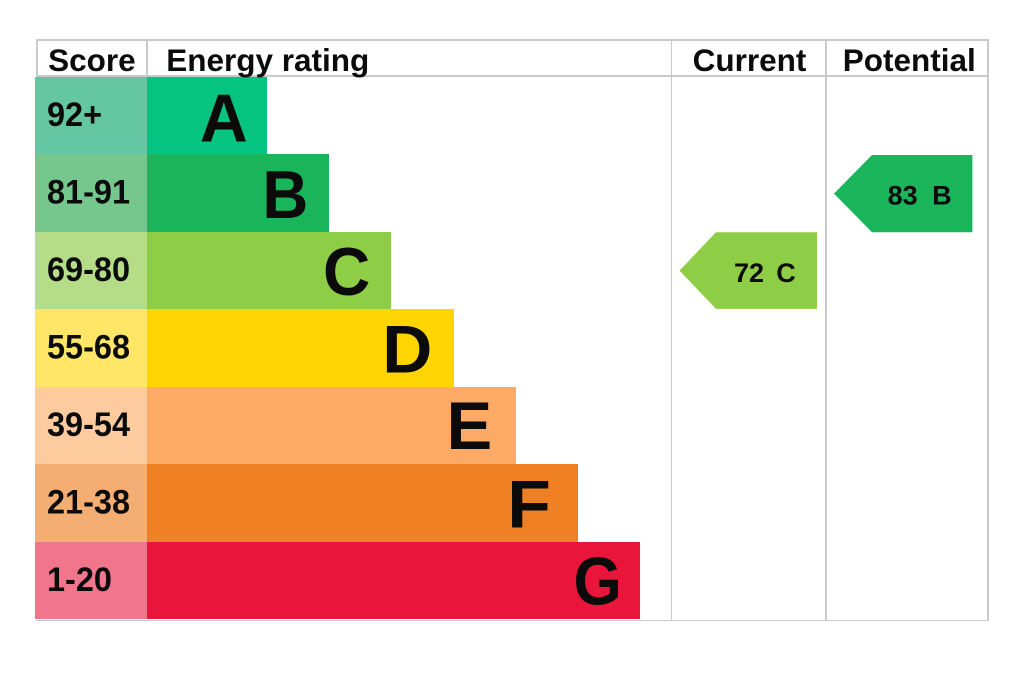 Image resolution: width=1024 pixels, height=677 pixels. I want to click on svg-text: 21-38, so click(88, 503).